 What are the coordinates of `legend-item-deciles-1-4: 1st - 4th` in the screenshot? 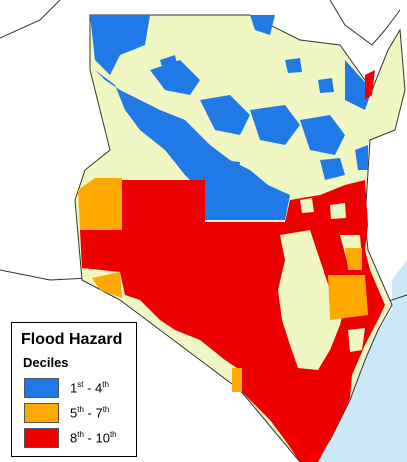 It's located at (80, 389).